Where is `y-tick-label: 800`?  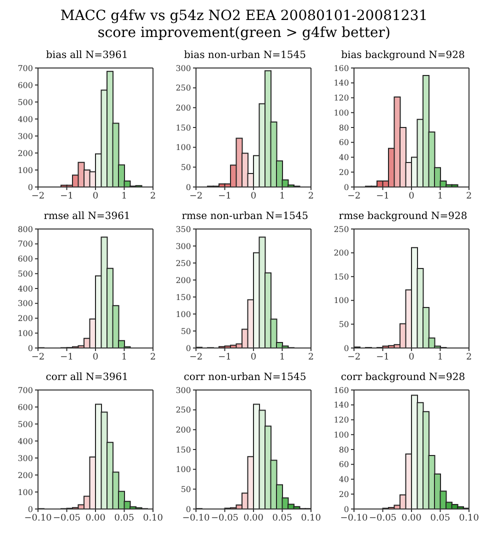
y-tick-label: 800 is located at coordinates (25, 229).